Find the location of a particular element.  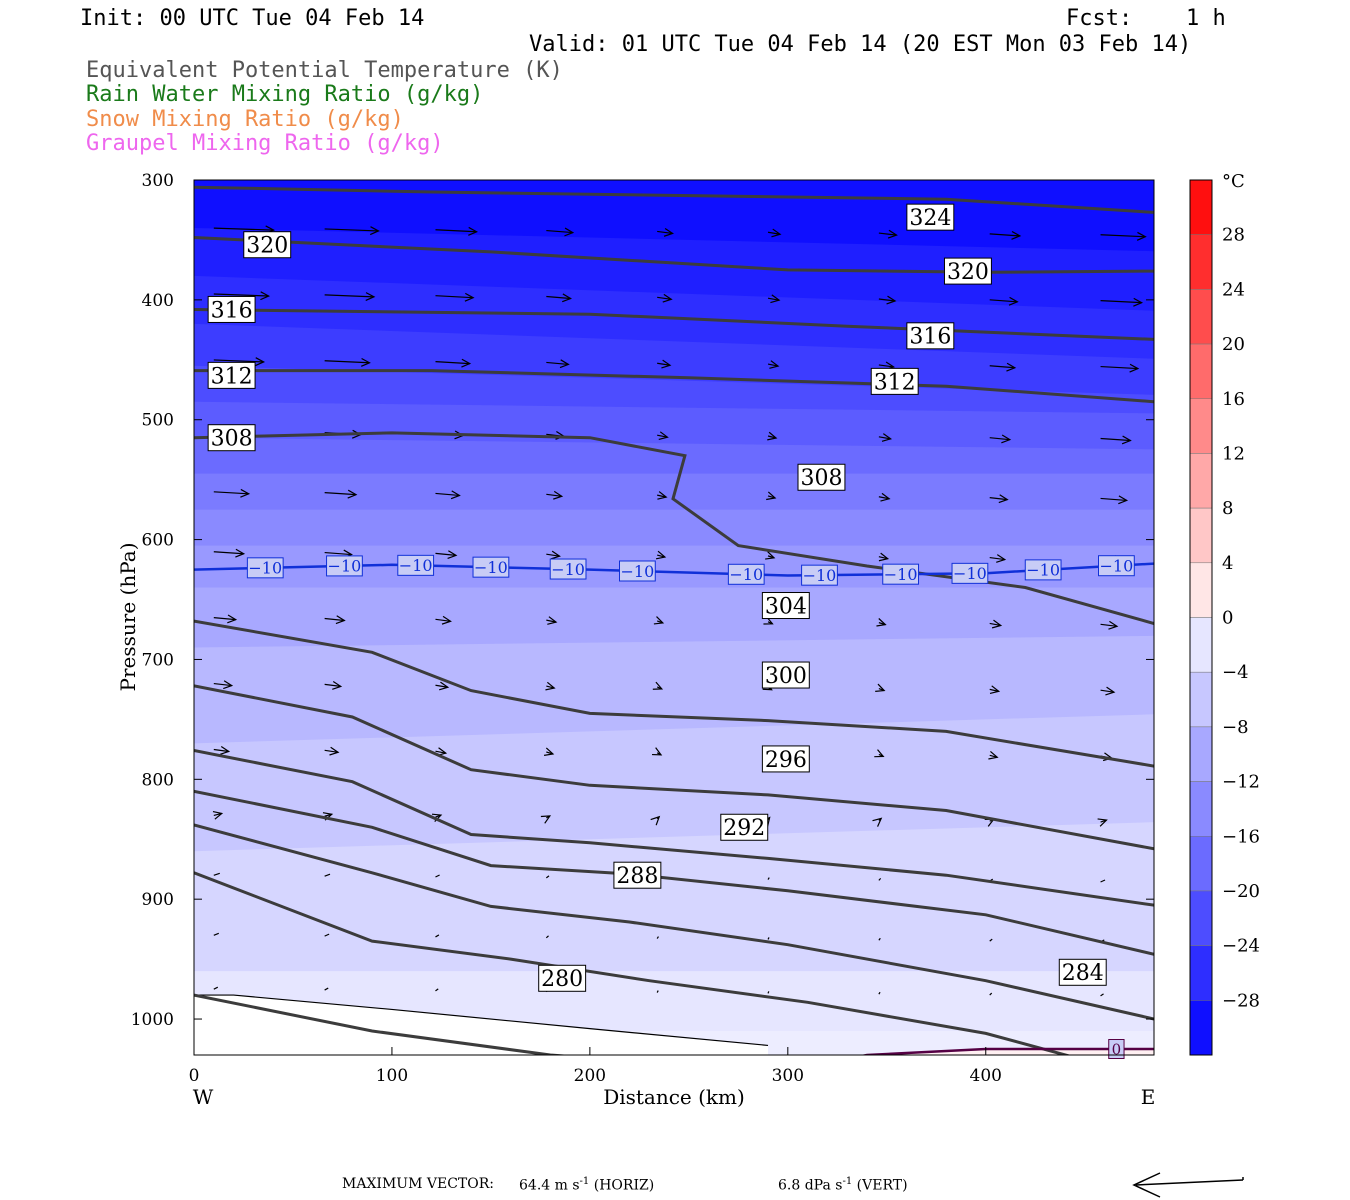

colorbar-label-14: −28 is located at coordinates (1241, 1000).